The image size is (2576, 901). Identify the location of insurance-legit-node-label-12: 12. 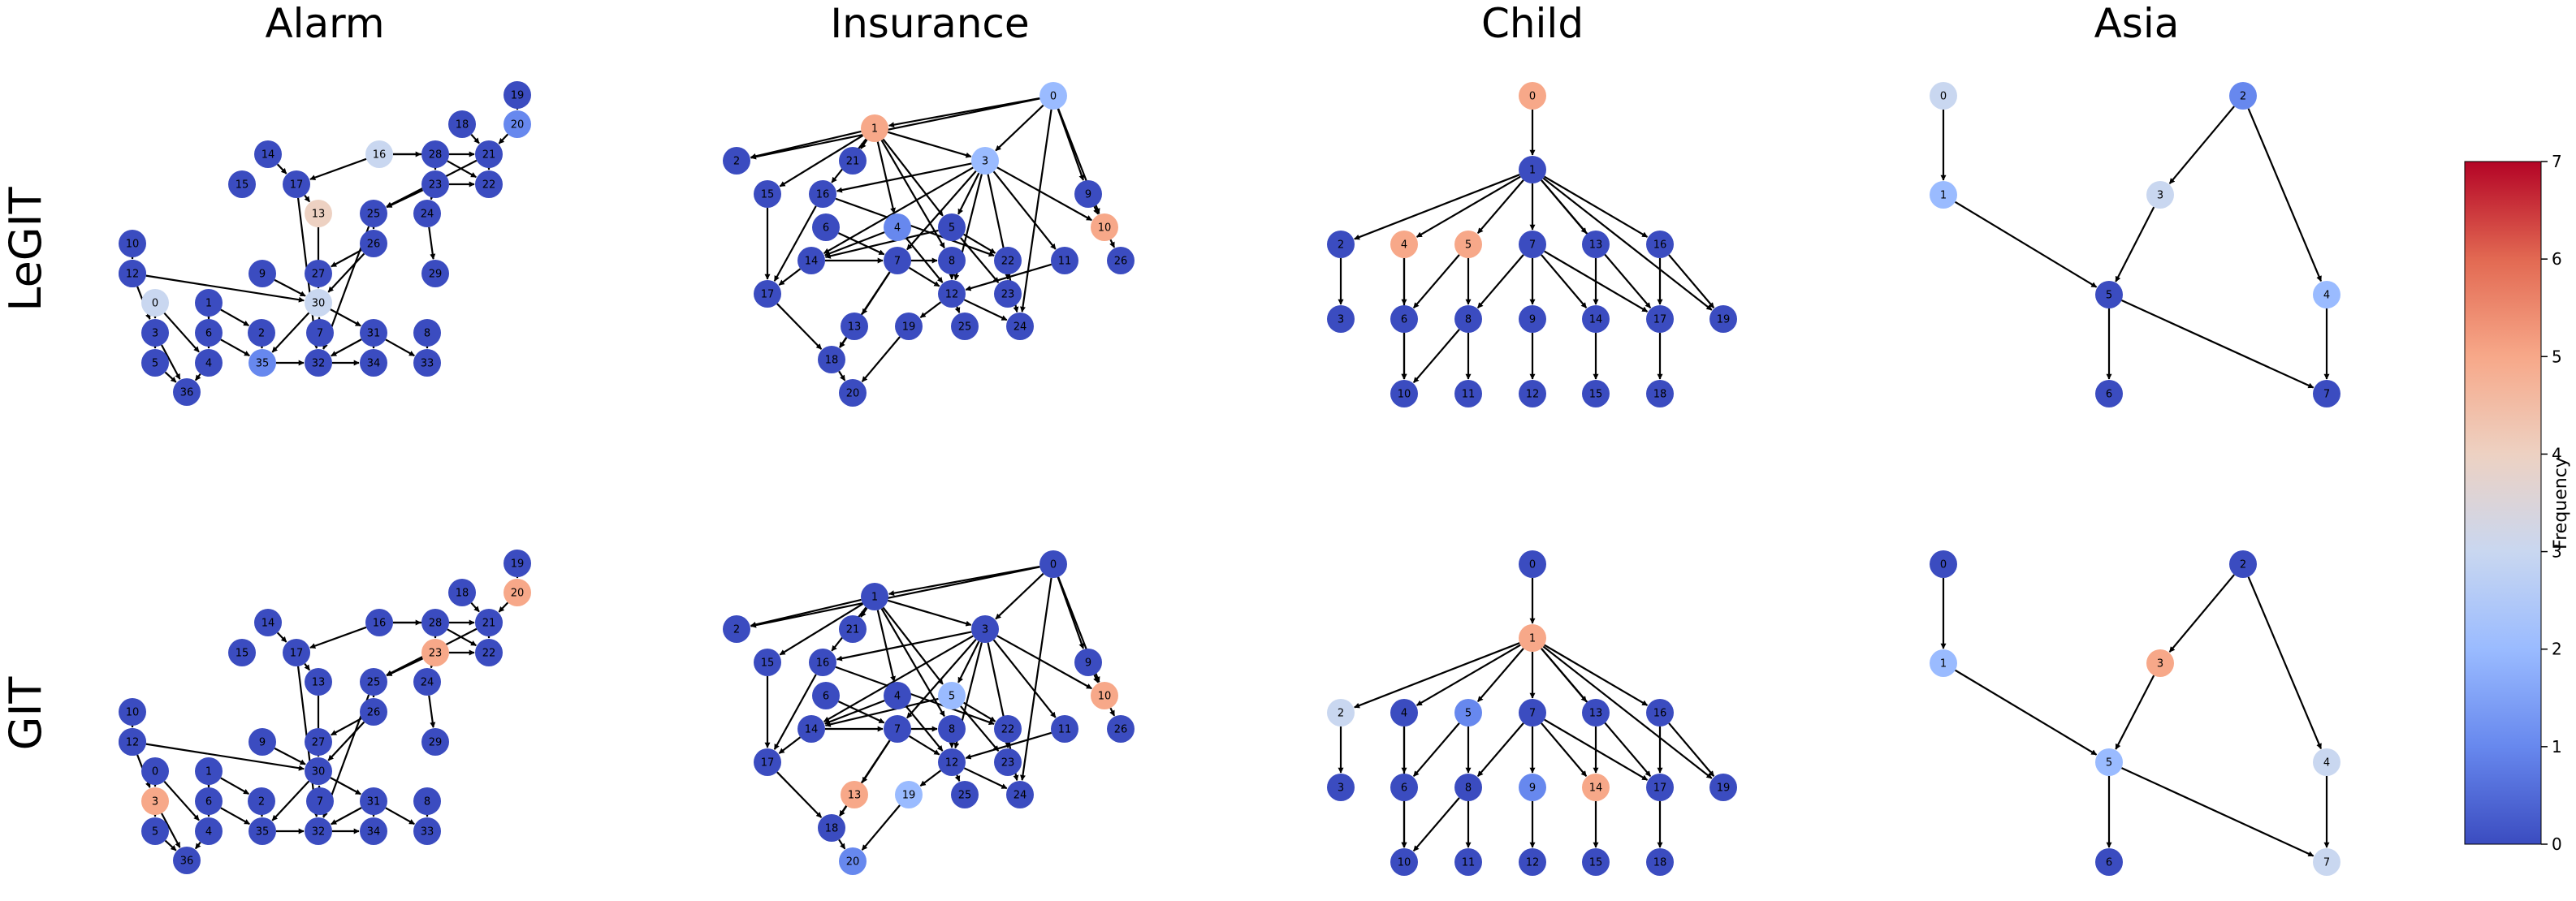
(952, 295).